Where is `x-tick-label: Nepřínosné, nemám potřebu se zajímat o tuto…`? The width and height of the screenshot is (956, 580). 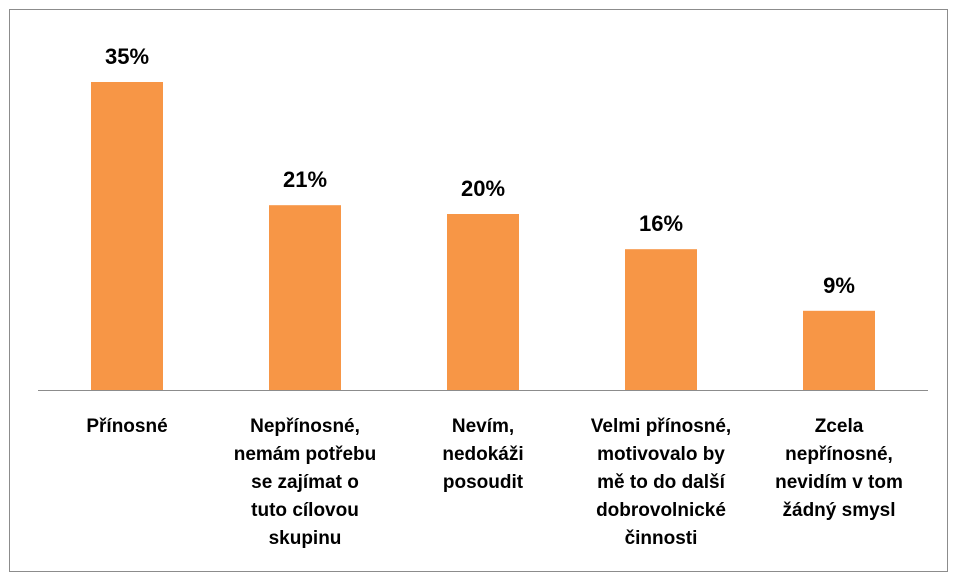 x-tick-label: Nepřínosné, nemám potřebu se zajímat o tuto… is located at coordinates (305, 482).